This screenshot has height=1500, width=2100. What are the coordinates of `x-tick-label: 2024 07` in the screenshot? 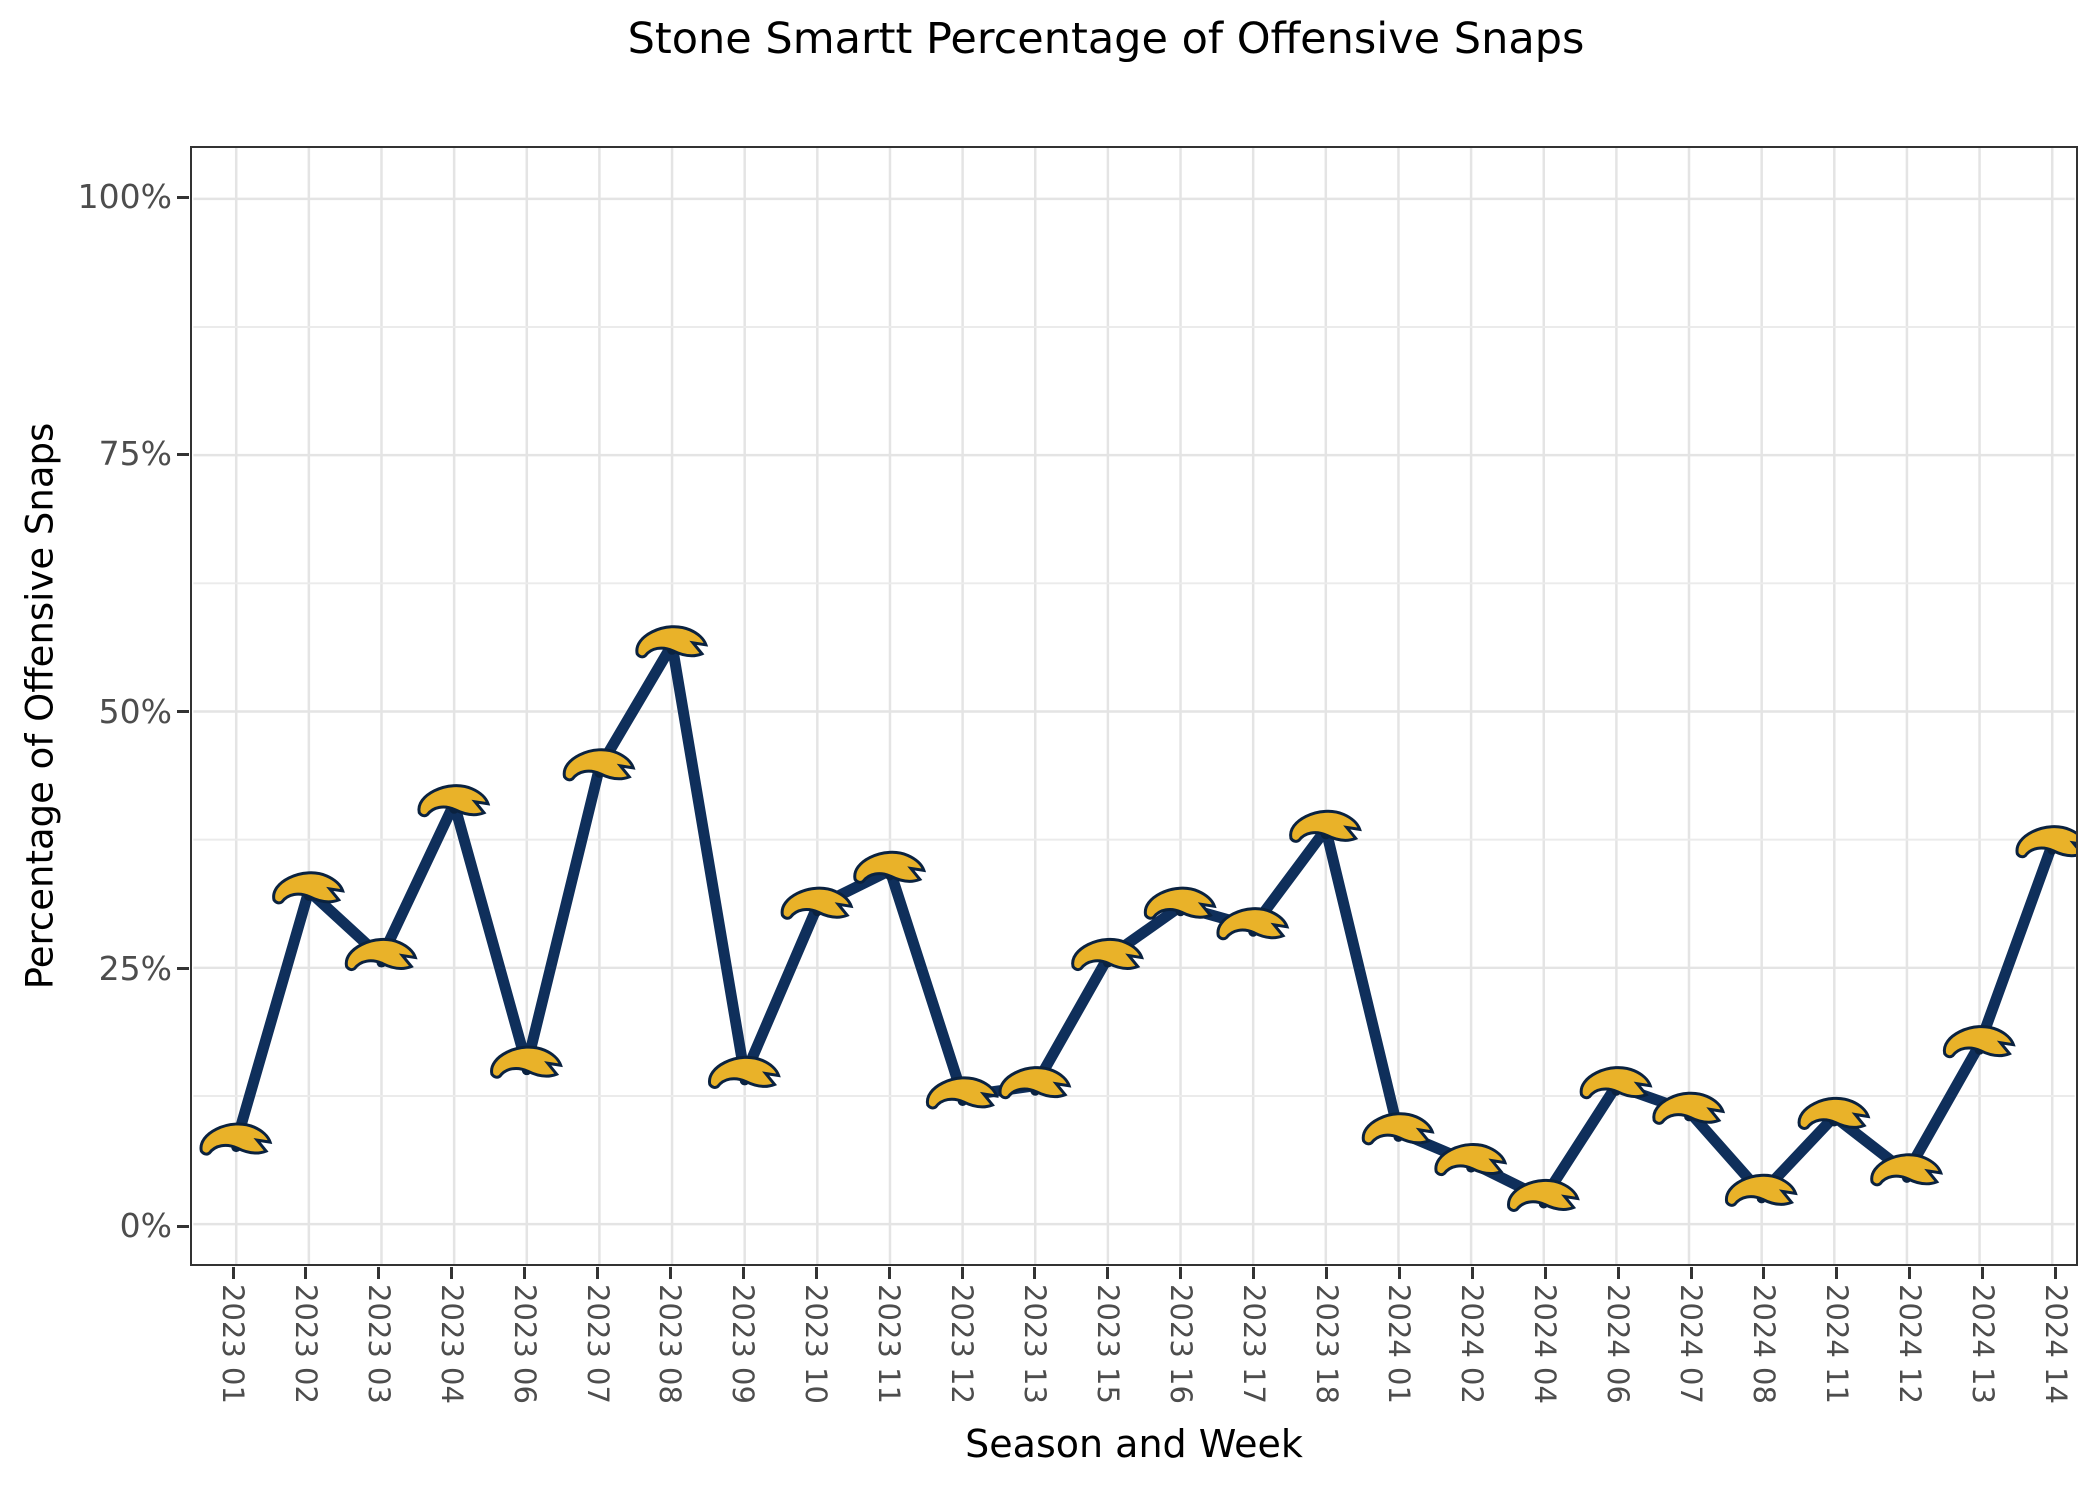 It's located at (1691, 1344).